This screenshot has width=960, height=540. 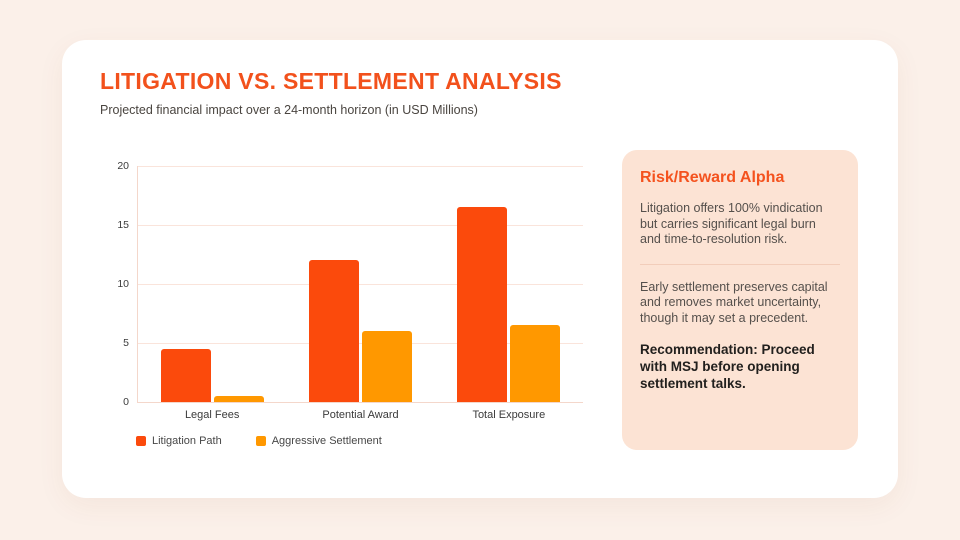 I want to click on panel-divider, so click(x=740, y=264).